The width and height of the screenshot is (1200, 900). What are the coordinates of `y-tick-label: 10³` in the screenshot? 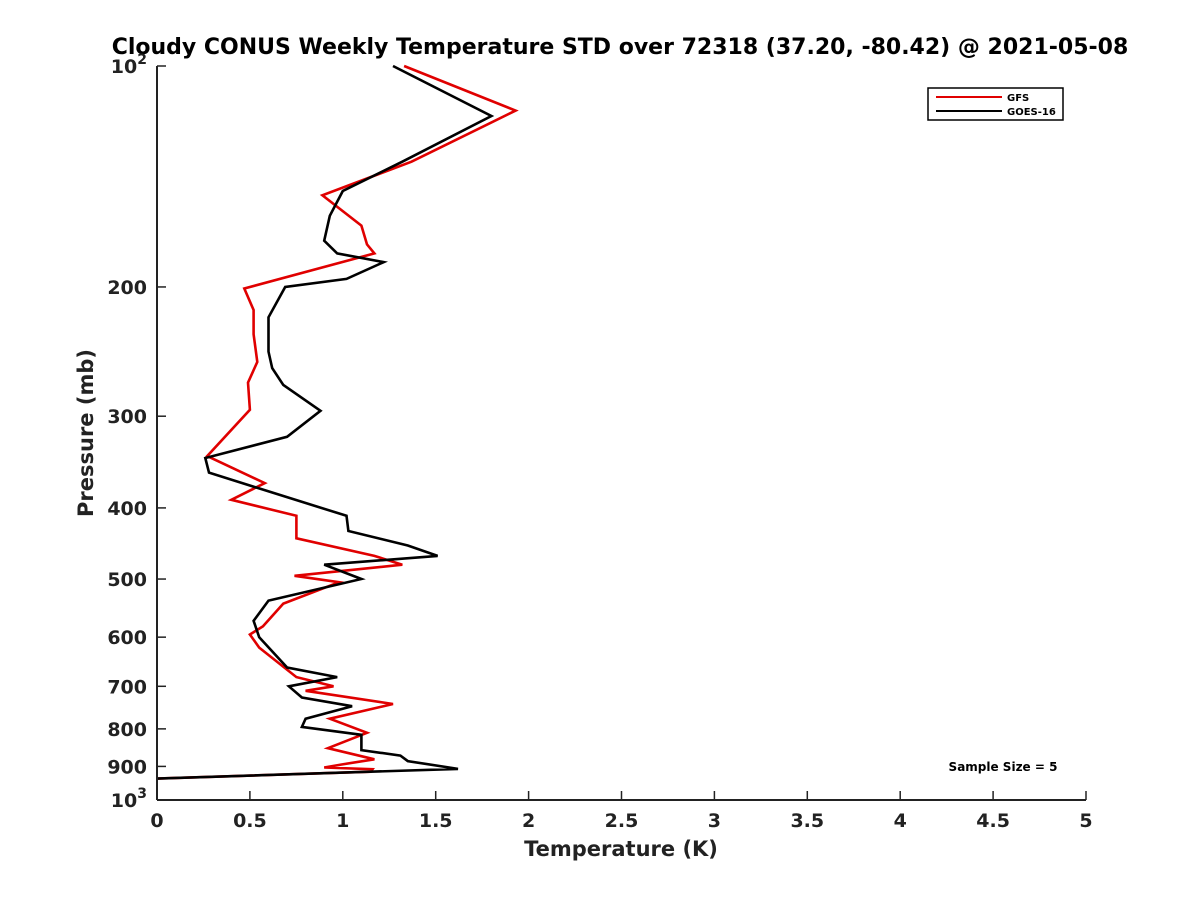 It's located at (129, 799).